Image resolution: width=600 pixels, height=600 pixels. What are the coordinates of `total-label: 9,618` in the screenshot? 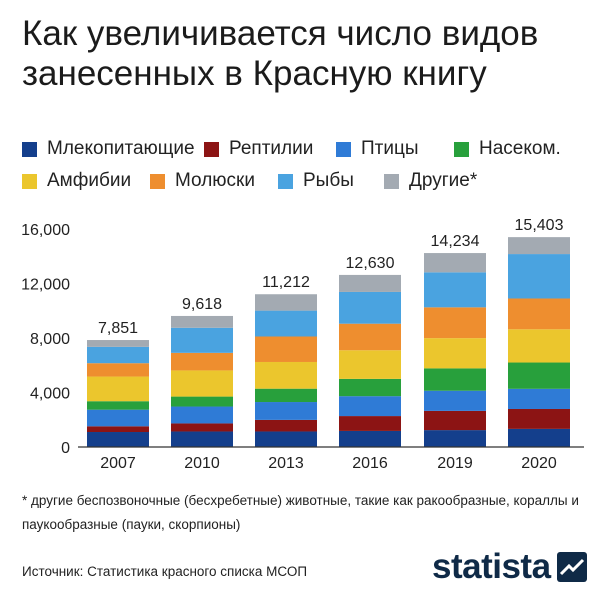 It's located at (202, 304).